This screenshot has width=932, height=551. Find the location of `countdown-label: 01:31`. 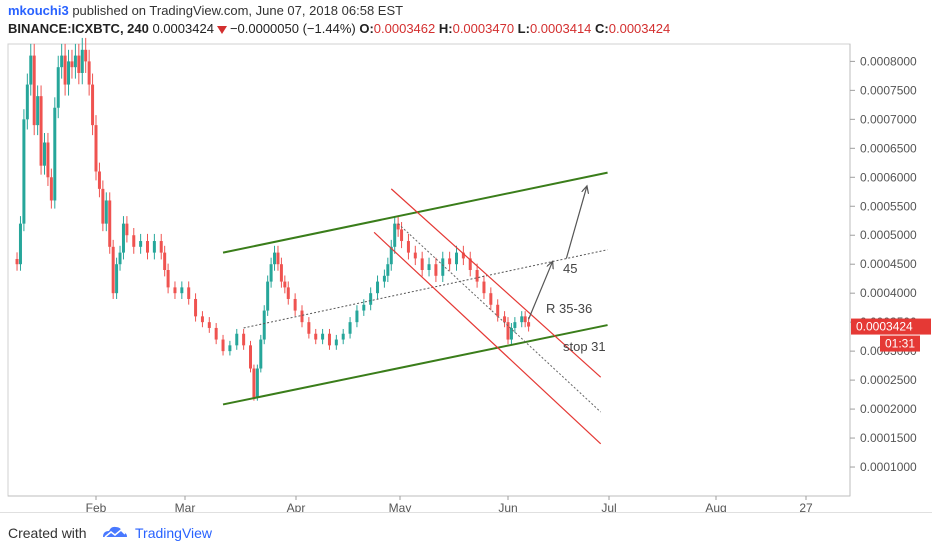

countdown-label: 01:31 is located at coordinates (900, 344).